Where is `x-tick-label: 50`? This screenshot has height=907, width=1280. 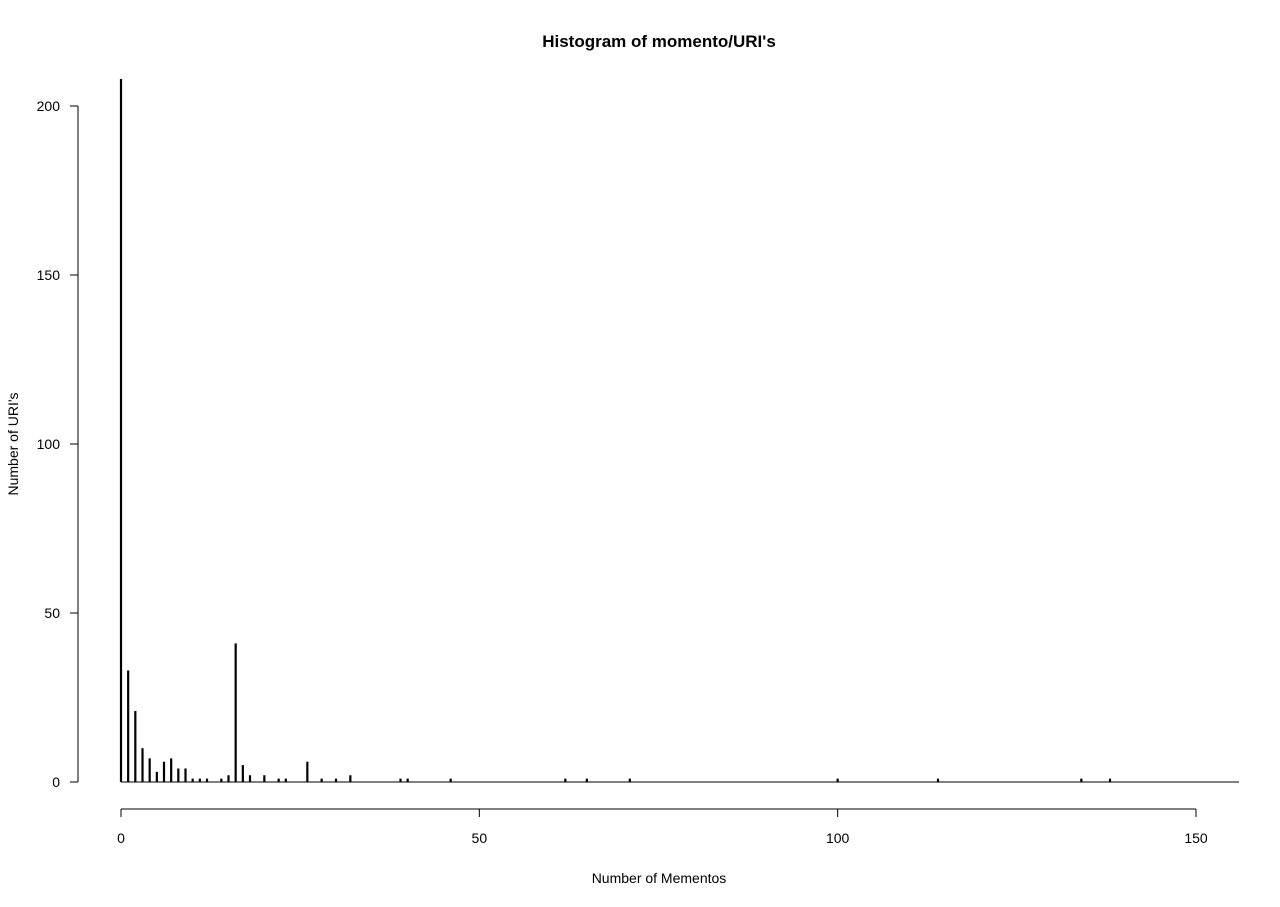
x-tick-label: 50 is located at coordinates (480, 838).